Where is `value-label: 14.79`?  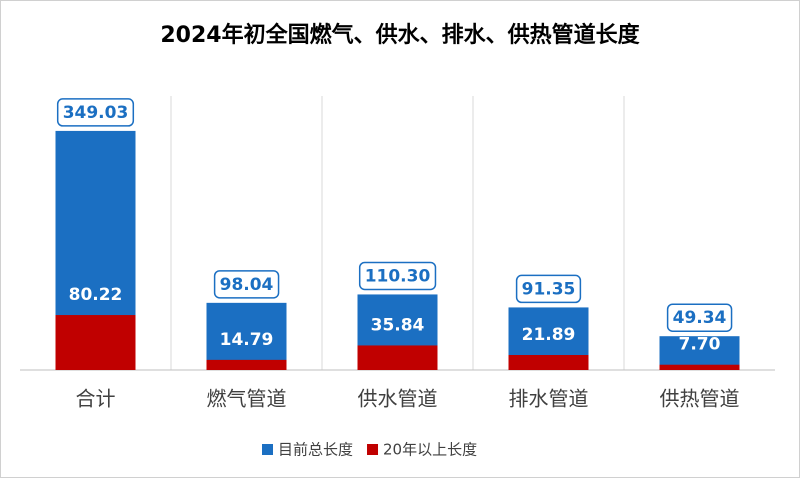
value-label: 14.79 is located at coordinates (247, 340).